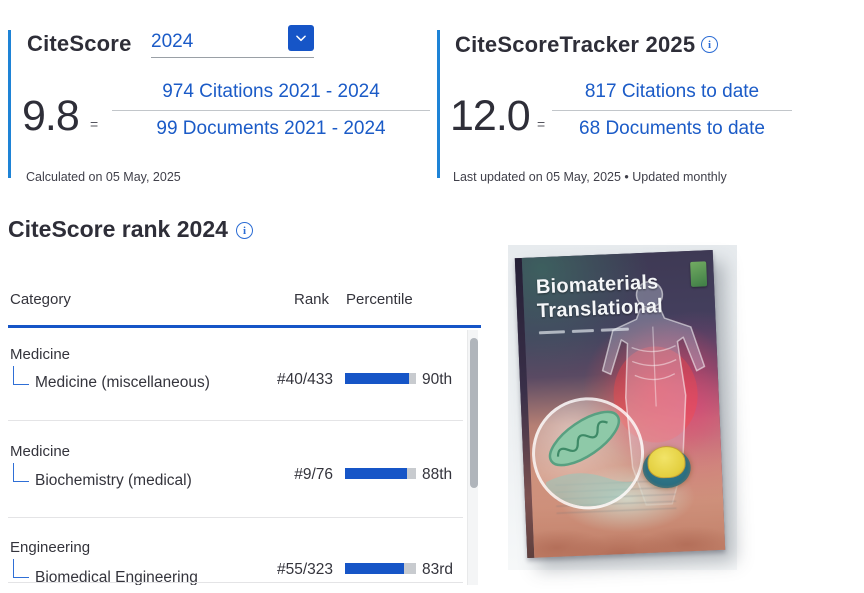  What do you see at coordinates (600, 296) in the screenshot?
I see `journal-title: Biomaterials Translational` at bounding box center [600, 296].